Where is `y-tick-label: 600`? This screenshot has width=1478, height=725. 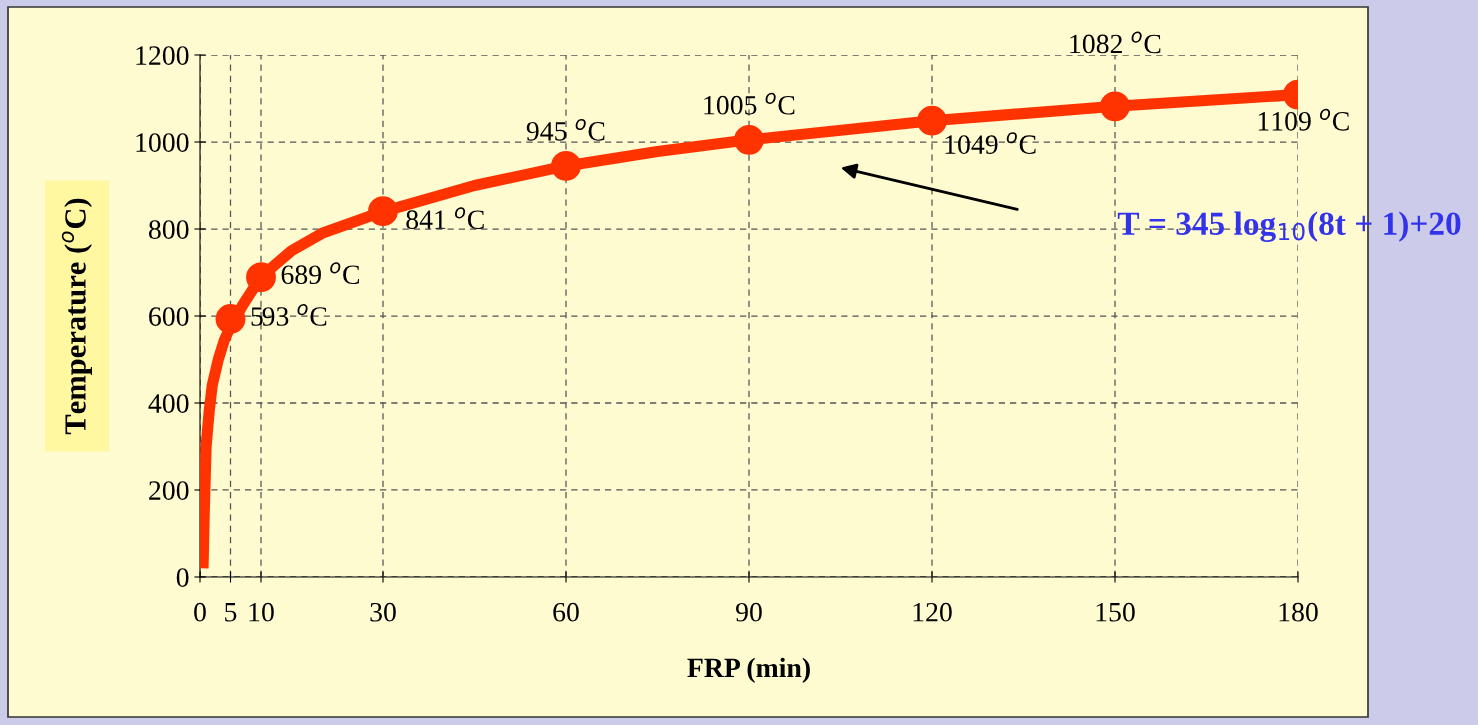
y-tick-label: 600 is located at coordinates (169, 316).